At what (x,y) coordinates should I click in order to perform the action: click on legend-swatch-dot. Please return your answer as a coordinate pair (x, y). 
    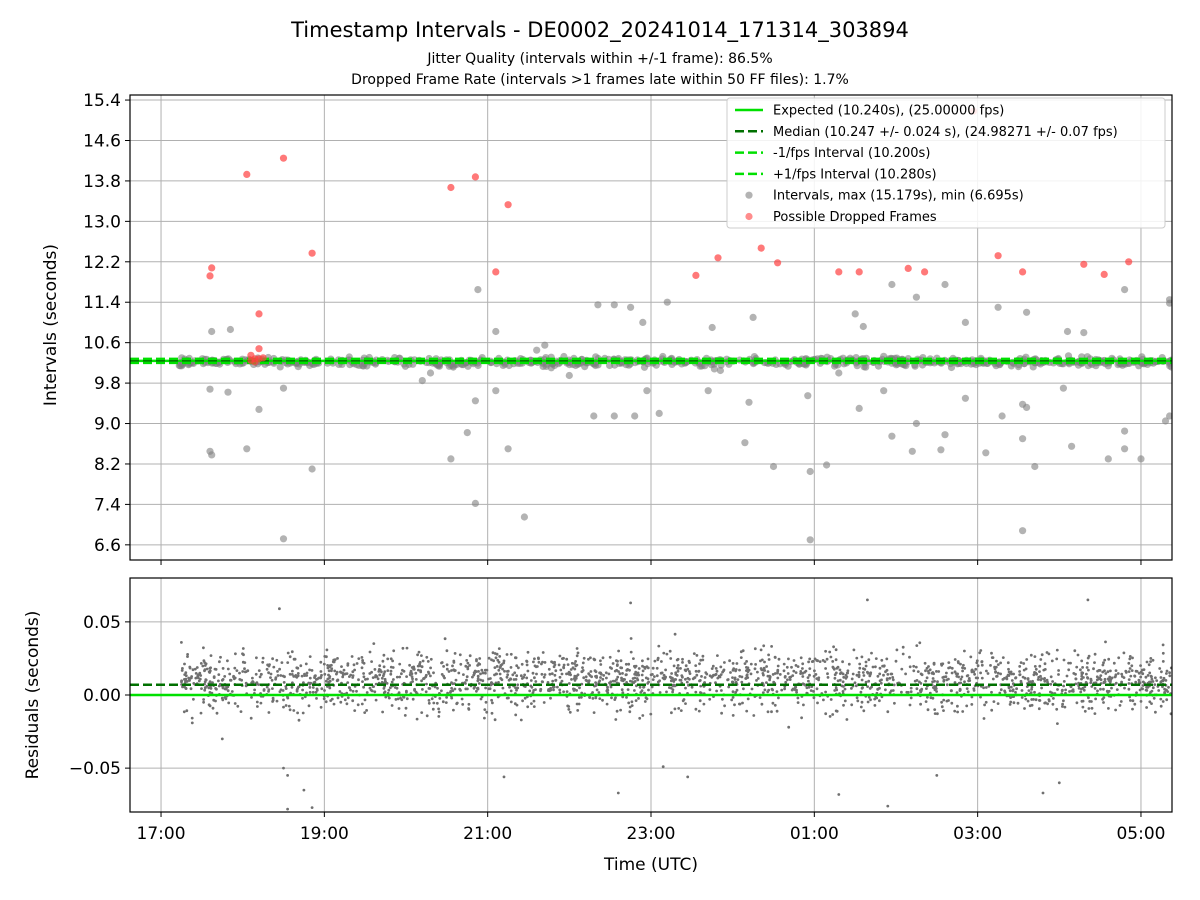
    Looking at the image, I should click on (749, 195).